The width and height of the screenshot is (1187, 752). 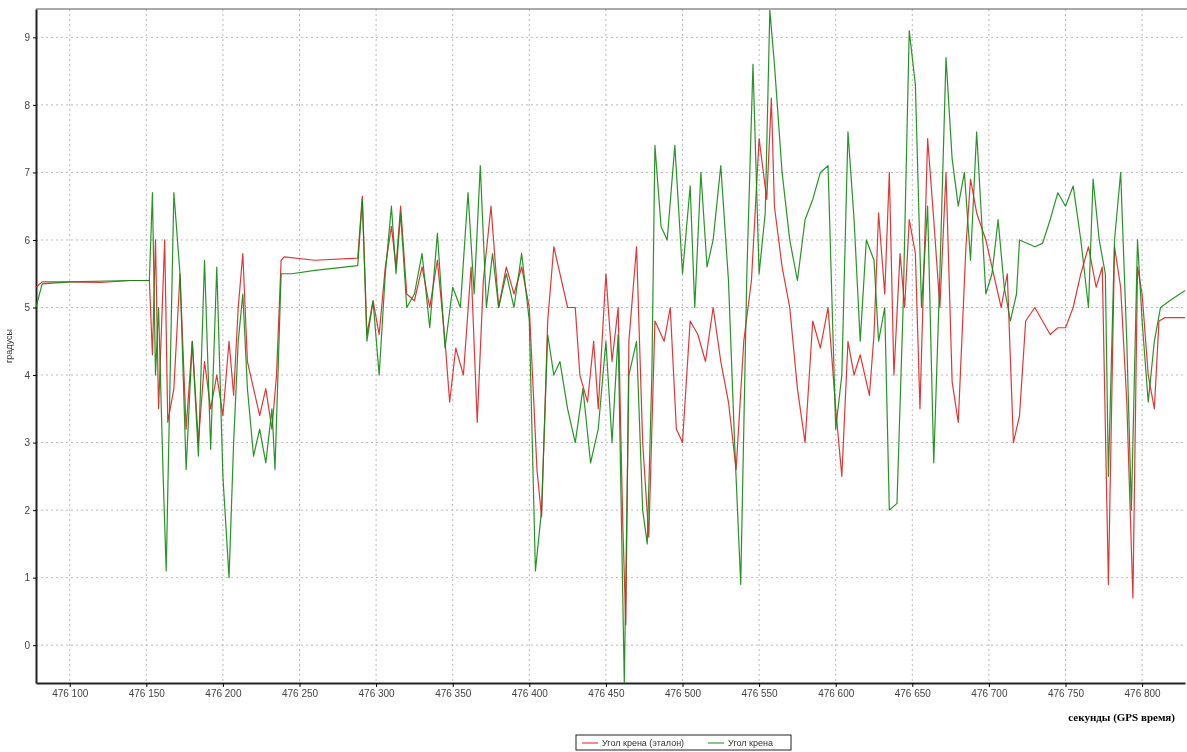 I want to click on x-tick-label: 476 100, so click(x=70, y=694).